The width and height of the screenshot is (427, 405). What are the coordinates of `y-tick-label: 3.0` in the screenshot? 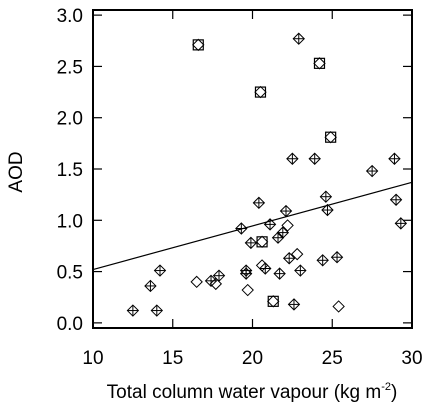 It's located at (70, 16).